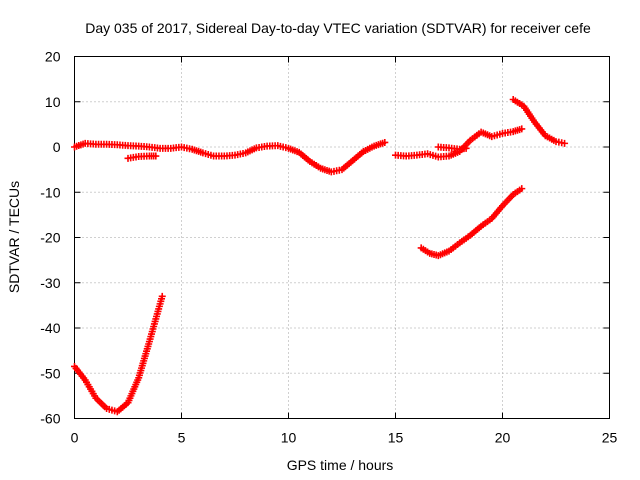  Describe the element at coordinates (50, 238) in the screenshot. I see `y-tick-label: -20` at that location.